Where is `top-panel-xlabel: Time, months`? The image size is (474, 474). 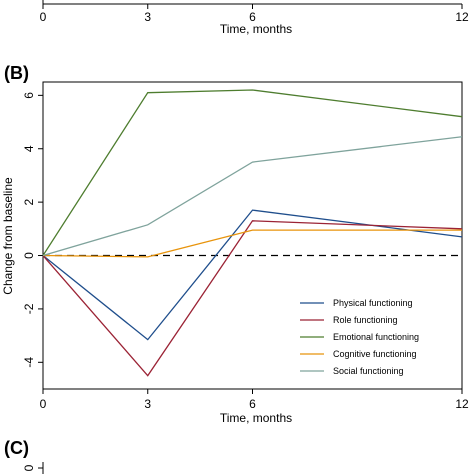 top-panel-xlabel: Time, months is located at coordinates (256, 29).